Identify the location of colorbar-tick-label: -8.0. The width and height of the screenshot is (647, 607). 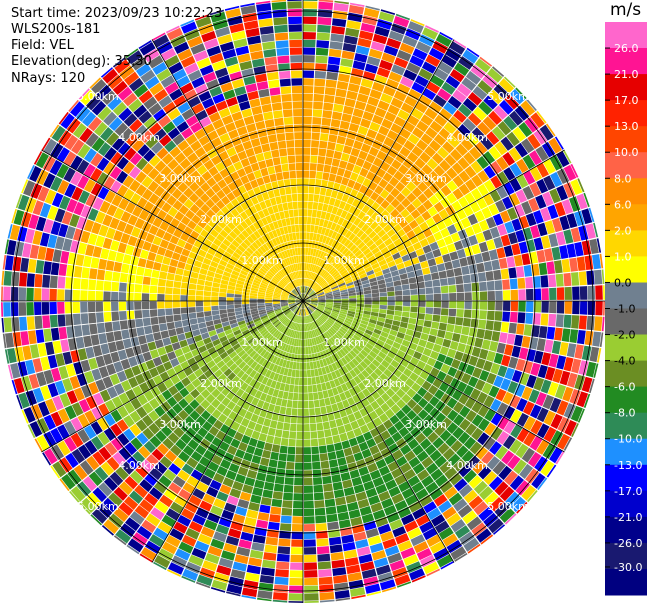
(624, 413).